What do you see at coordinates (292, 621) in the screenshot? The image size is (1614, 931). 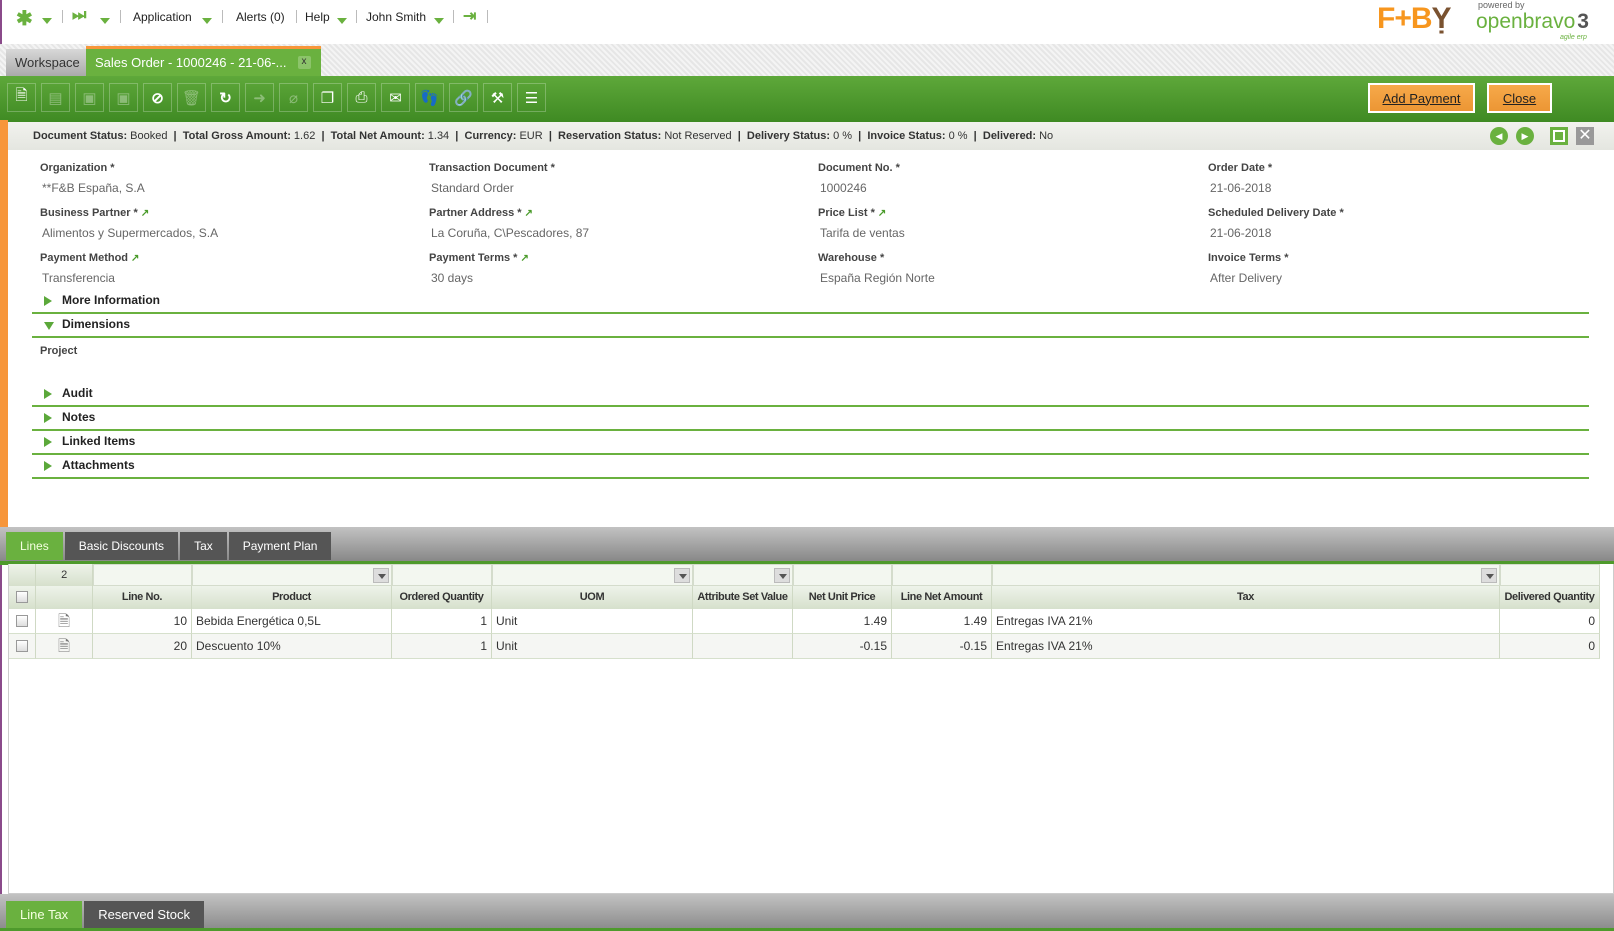 I see `grid-cell: Bebida Energética 0,5L` at bounding box center [292, 621].